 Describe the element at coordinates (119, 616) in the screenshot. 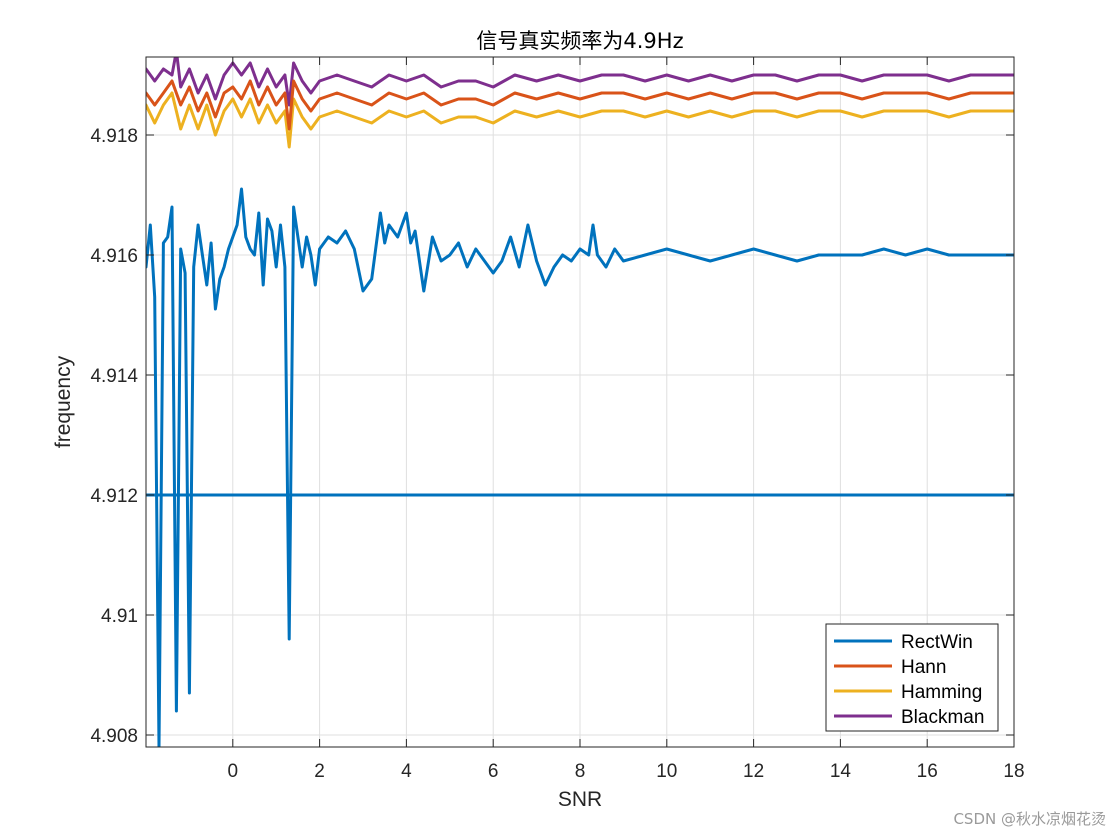

I see `y-tick-label: 4.91` at that location.